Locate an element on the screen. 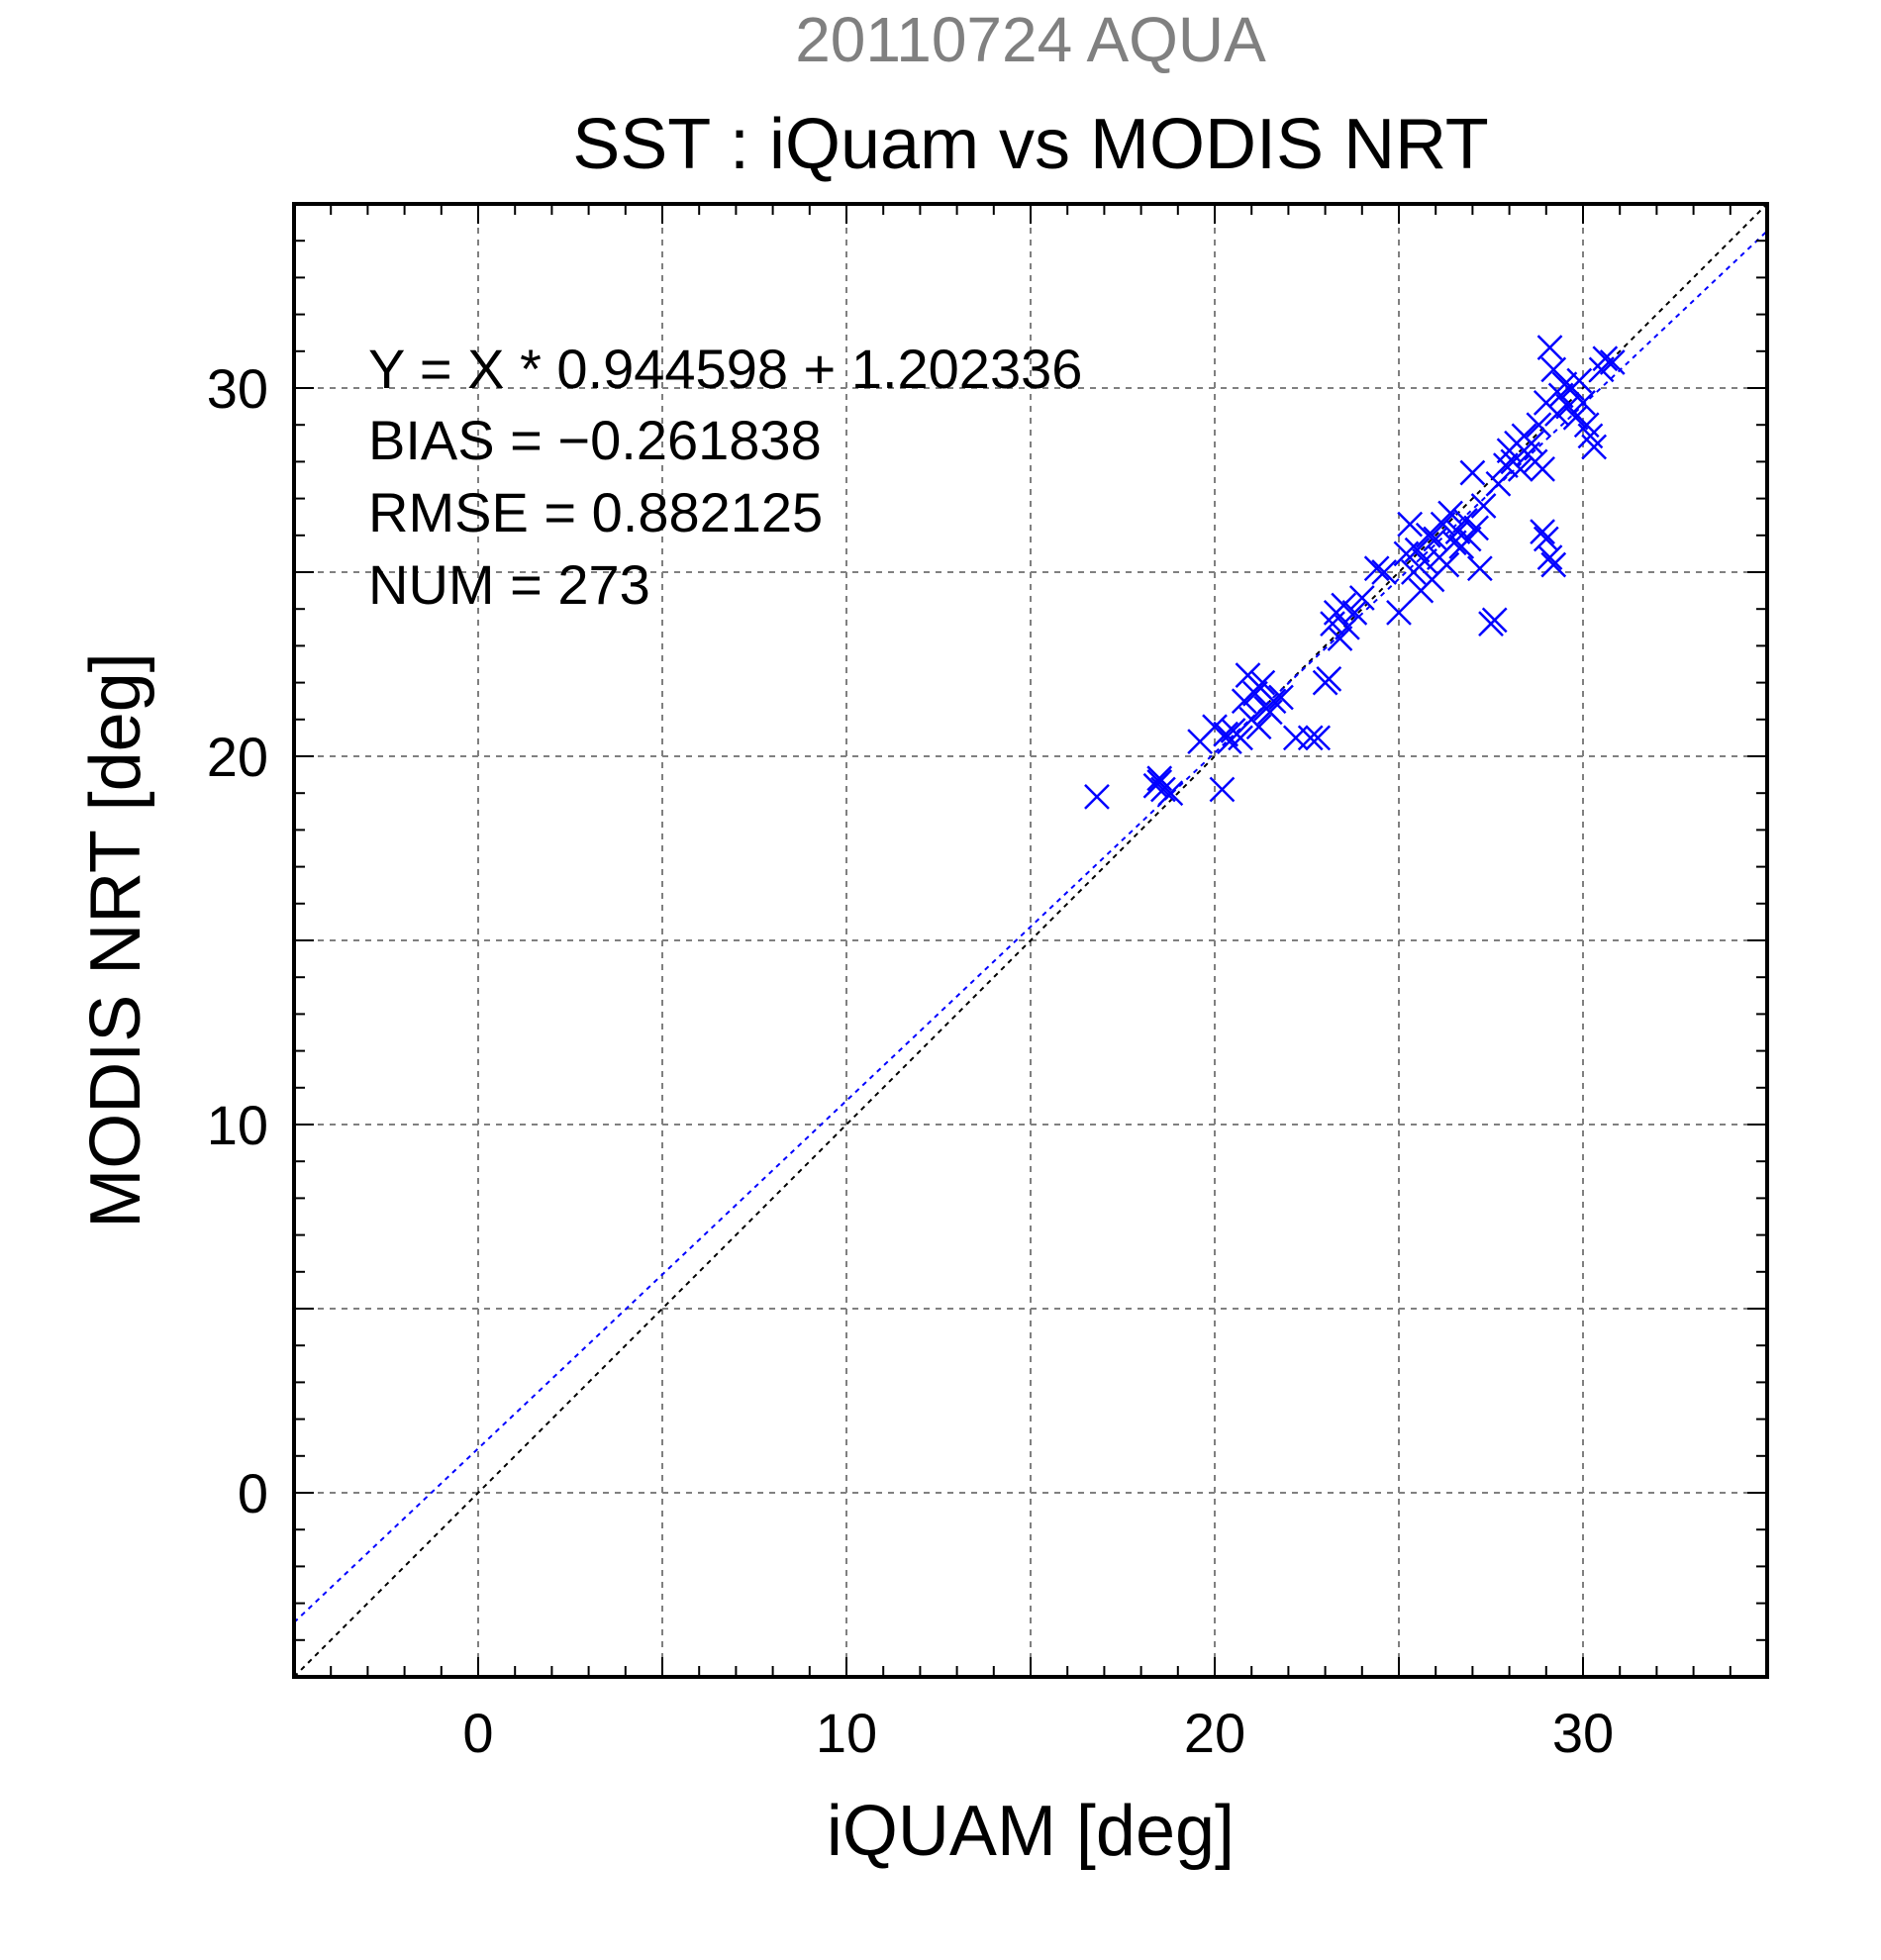 Image resolution: width=1881 pixels, height=1960 pixels. chart-suptitle: 20110724 AQUA is located at coordinates (1030, 39).